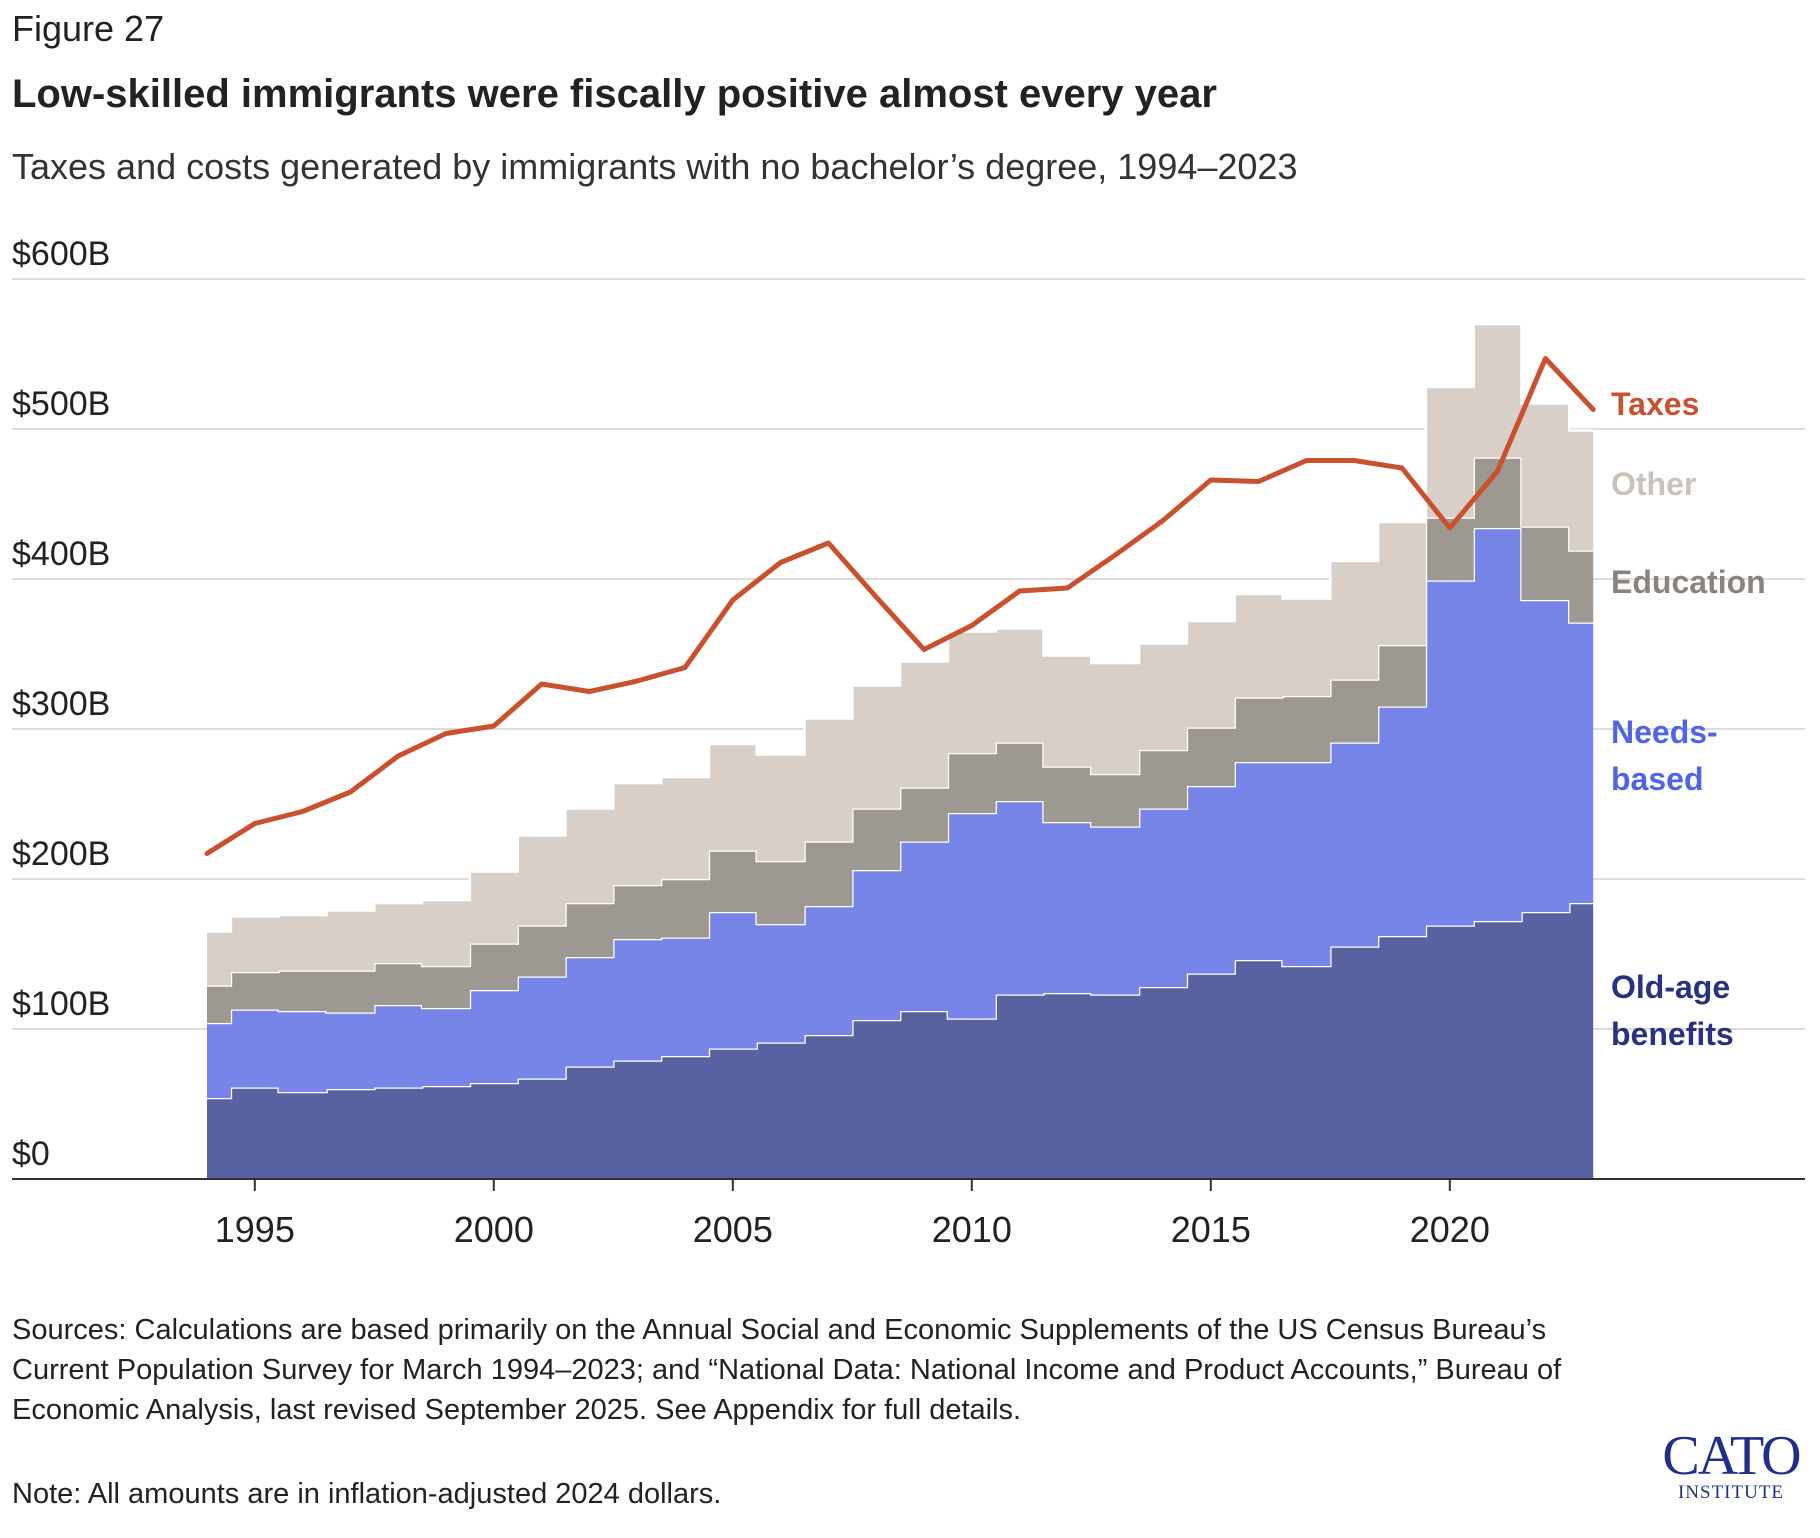 This screenshot has width=1820, height=1538. Describe the element at coordinates (1688, 582) in the screenshot. I see `series-label-education: Education` at that location.